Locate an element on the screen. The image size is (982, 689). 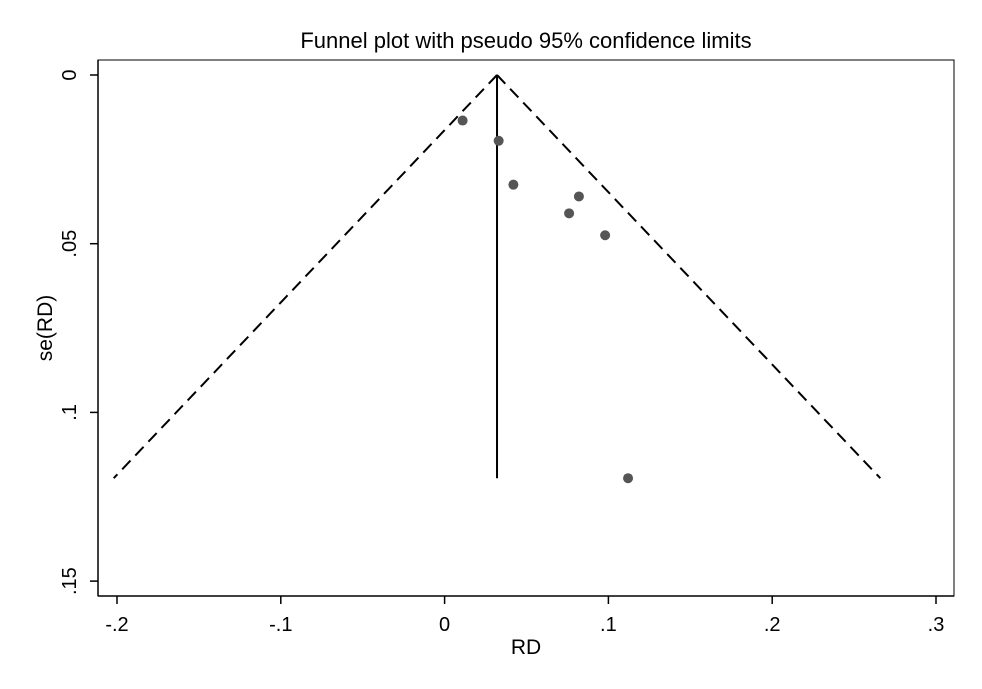
y-axis-ticks: 0 .05 .1 .15 is located at coordinates (78, 332).